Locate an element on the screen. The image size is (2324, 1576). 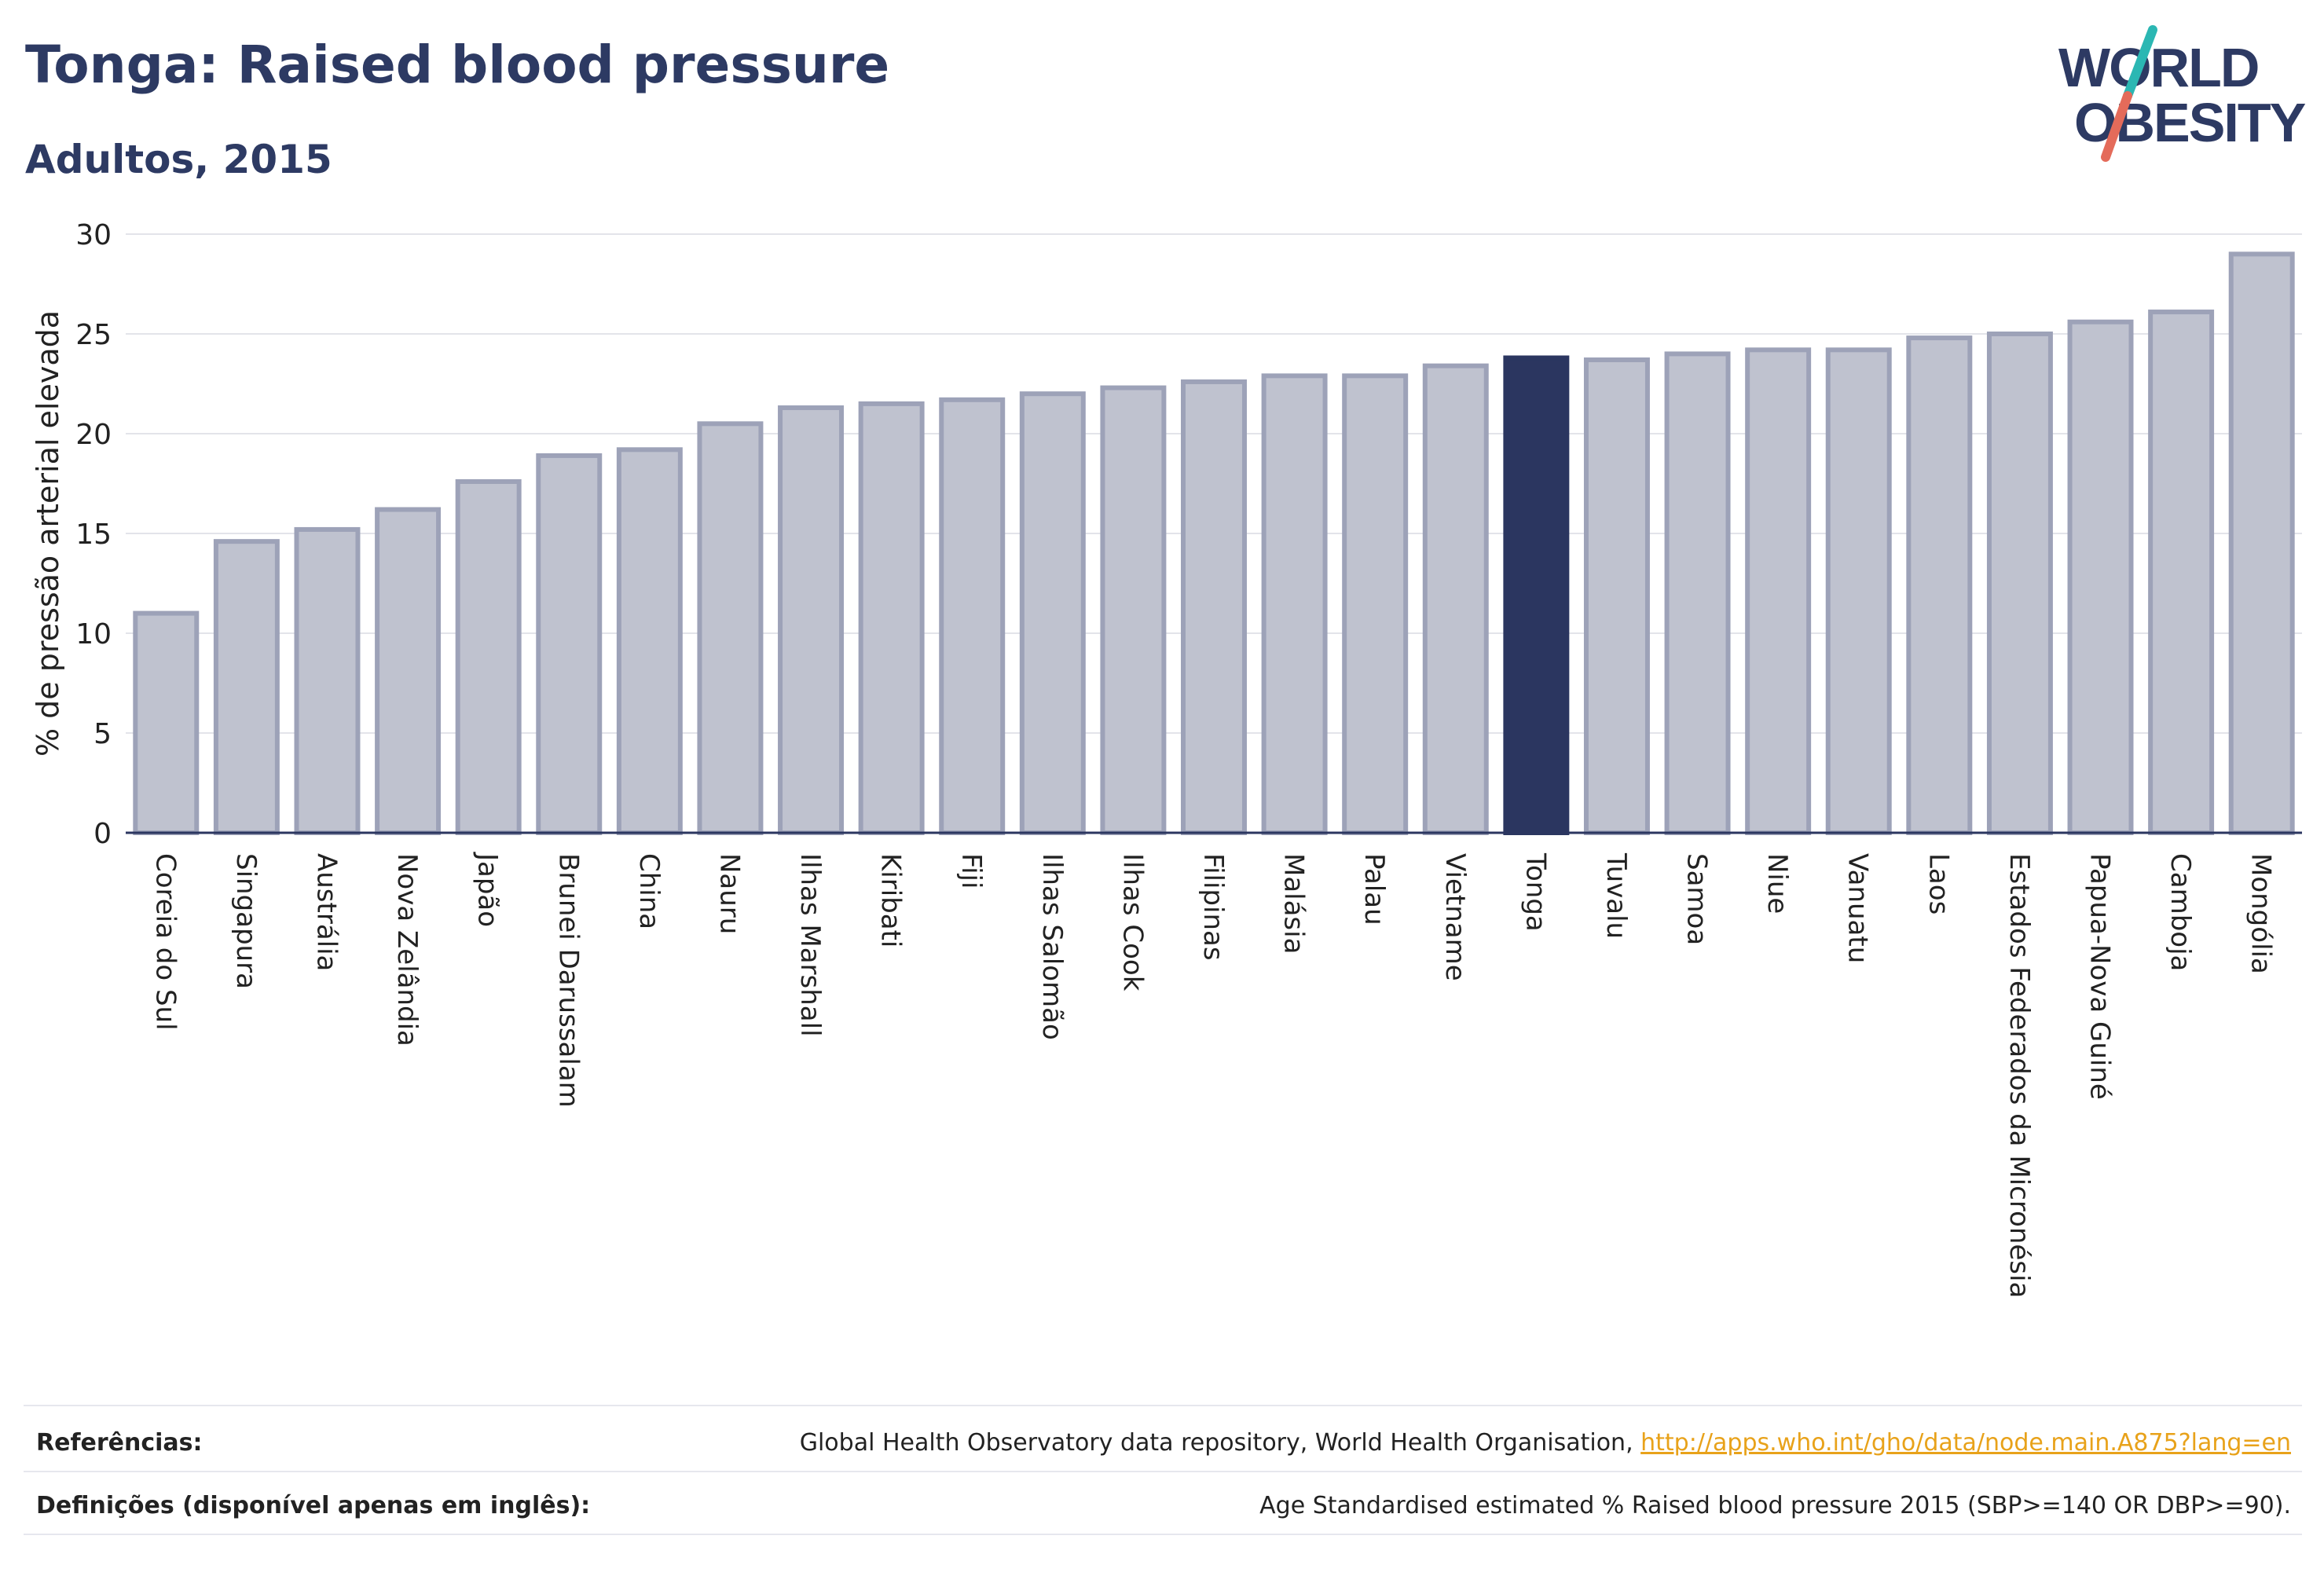
x-tick-label: Estados Federados da Micronésia is located at coordinates (2019, 1075).